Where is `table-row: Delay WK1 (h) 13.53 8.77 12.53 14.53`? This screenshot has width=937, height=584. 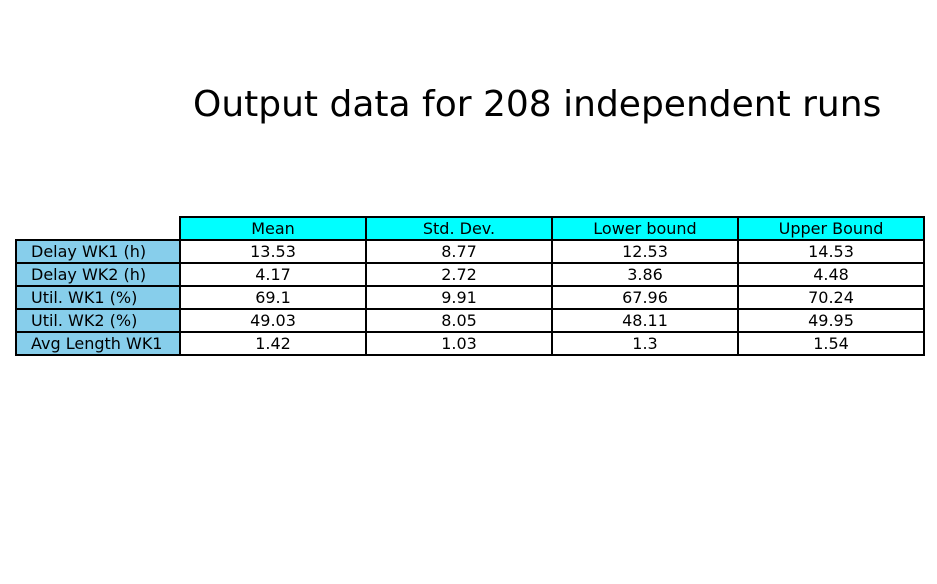 table-row: Delay WK1 (h) 13.53 8.77 12.53 14.53 is located at coordinates (470, 251).